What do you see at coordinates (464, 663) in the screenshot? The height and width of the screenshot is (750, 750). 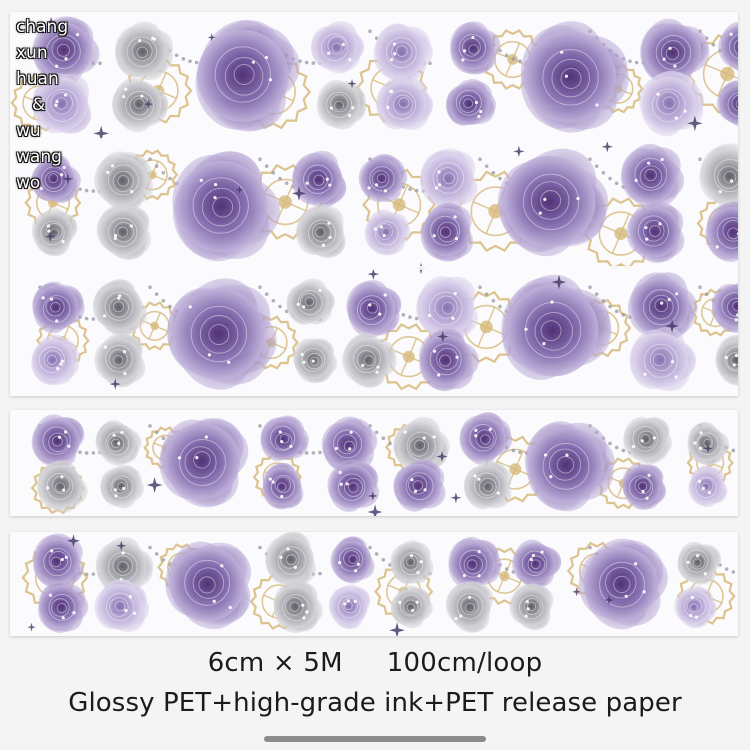 I see `loop-length-text: 100cm/loop` at bounding box center [464, 663].